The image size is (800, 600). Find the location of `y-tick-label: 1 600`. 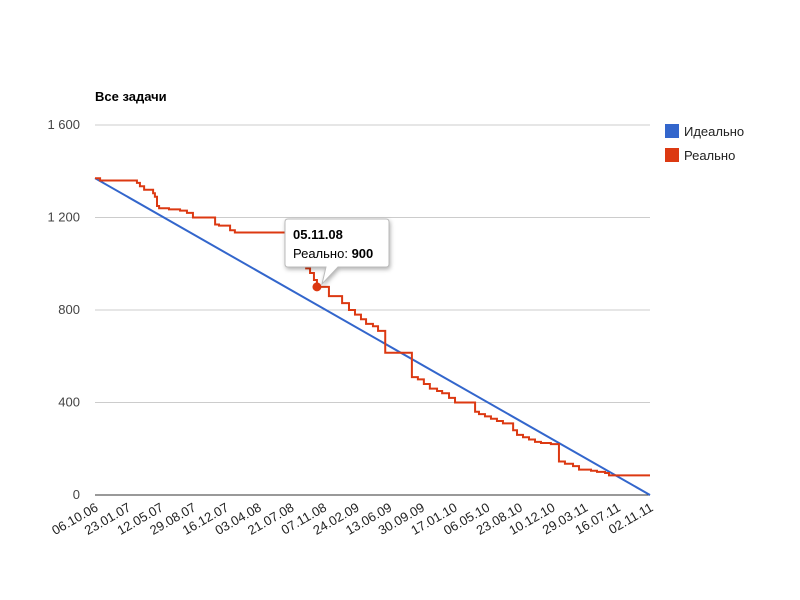

y-tick-label: 1 600 is located at coordinates (63, 124).